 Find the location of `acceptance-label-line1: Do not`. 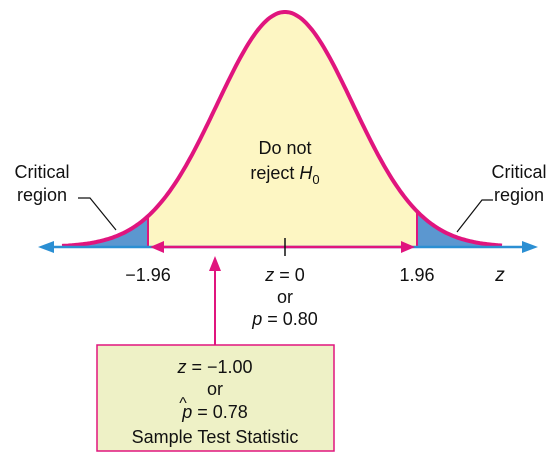

acceptance-label-line1: Do not is located at coordinates (284, 148).